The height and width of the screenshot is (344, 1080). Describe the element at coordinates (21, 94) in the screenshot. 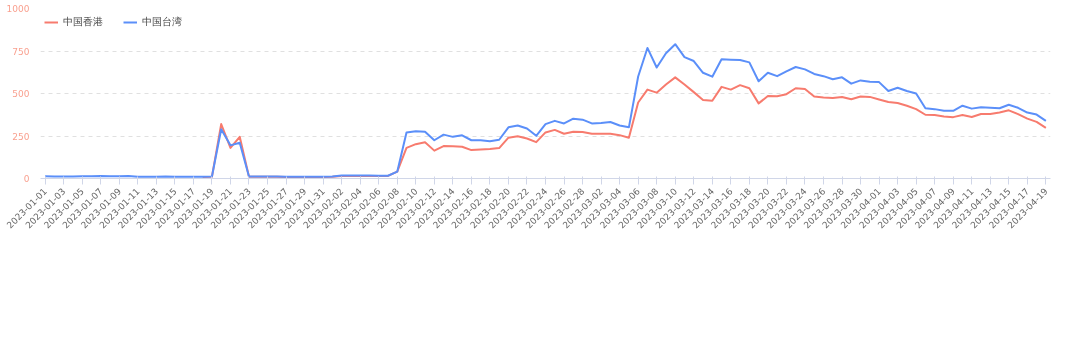

I see `y-tick-label: 500` at that location.